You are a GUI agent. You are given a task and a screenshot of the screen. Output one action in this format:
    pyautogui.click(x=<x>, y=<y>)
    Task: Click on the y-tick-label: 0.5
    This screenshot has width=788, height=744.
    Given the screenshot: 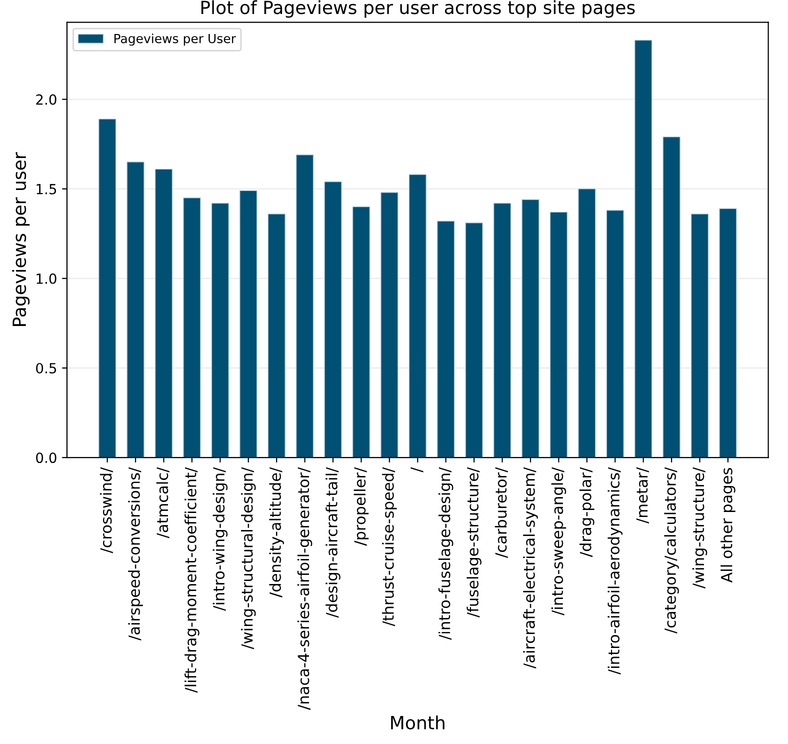 What is the action you would take?
    pyautogui.click(x=46, y=368)
    